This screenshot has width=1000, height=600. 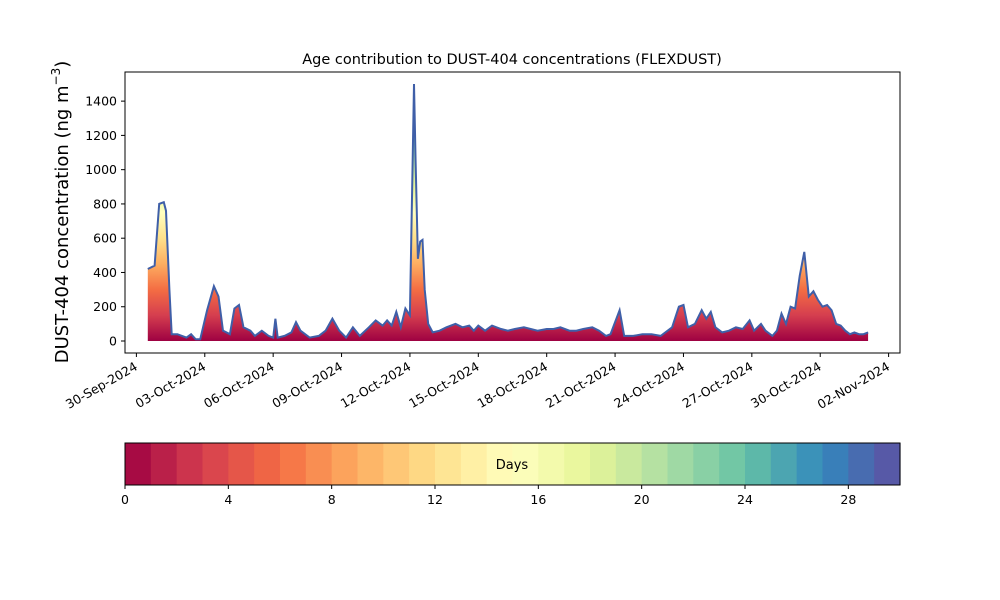 What do you see at coordinates (376, 385) in the screenshot?
I see `x-tick-label: 12-Oct-2024` at bounding box center [376, 385].